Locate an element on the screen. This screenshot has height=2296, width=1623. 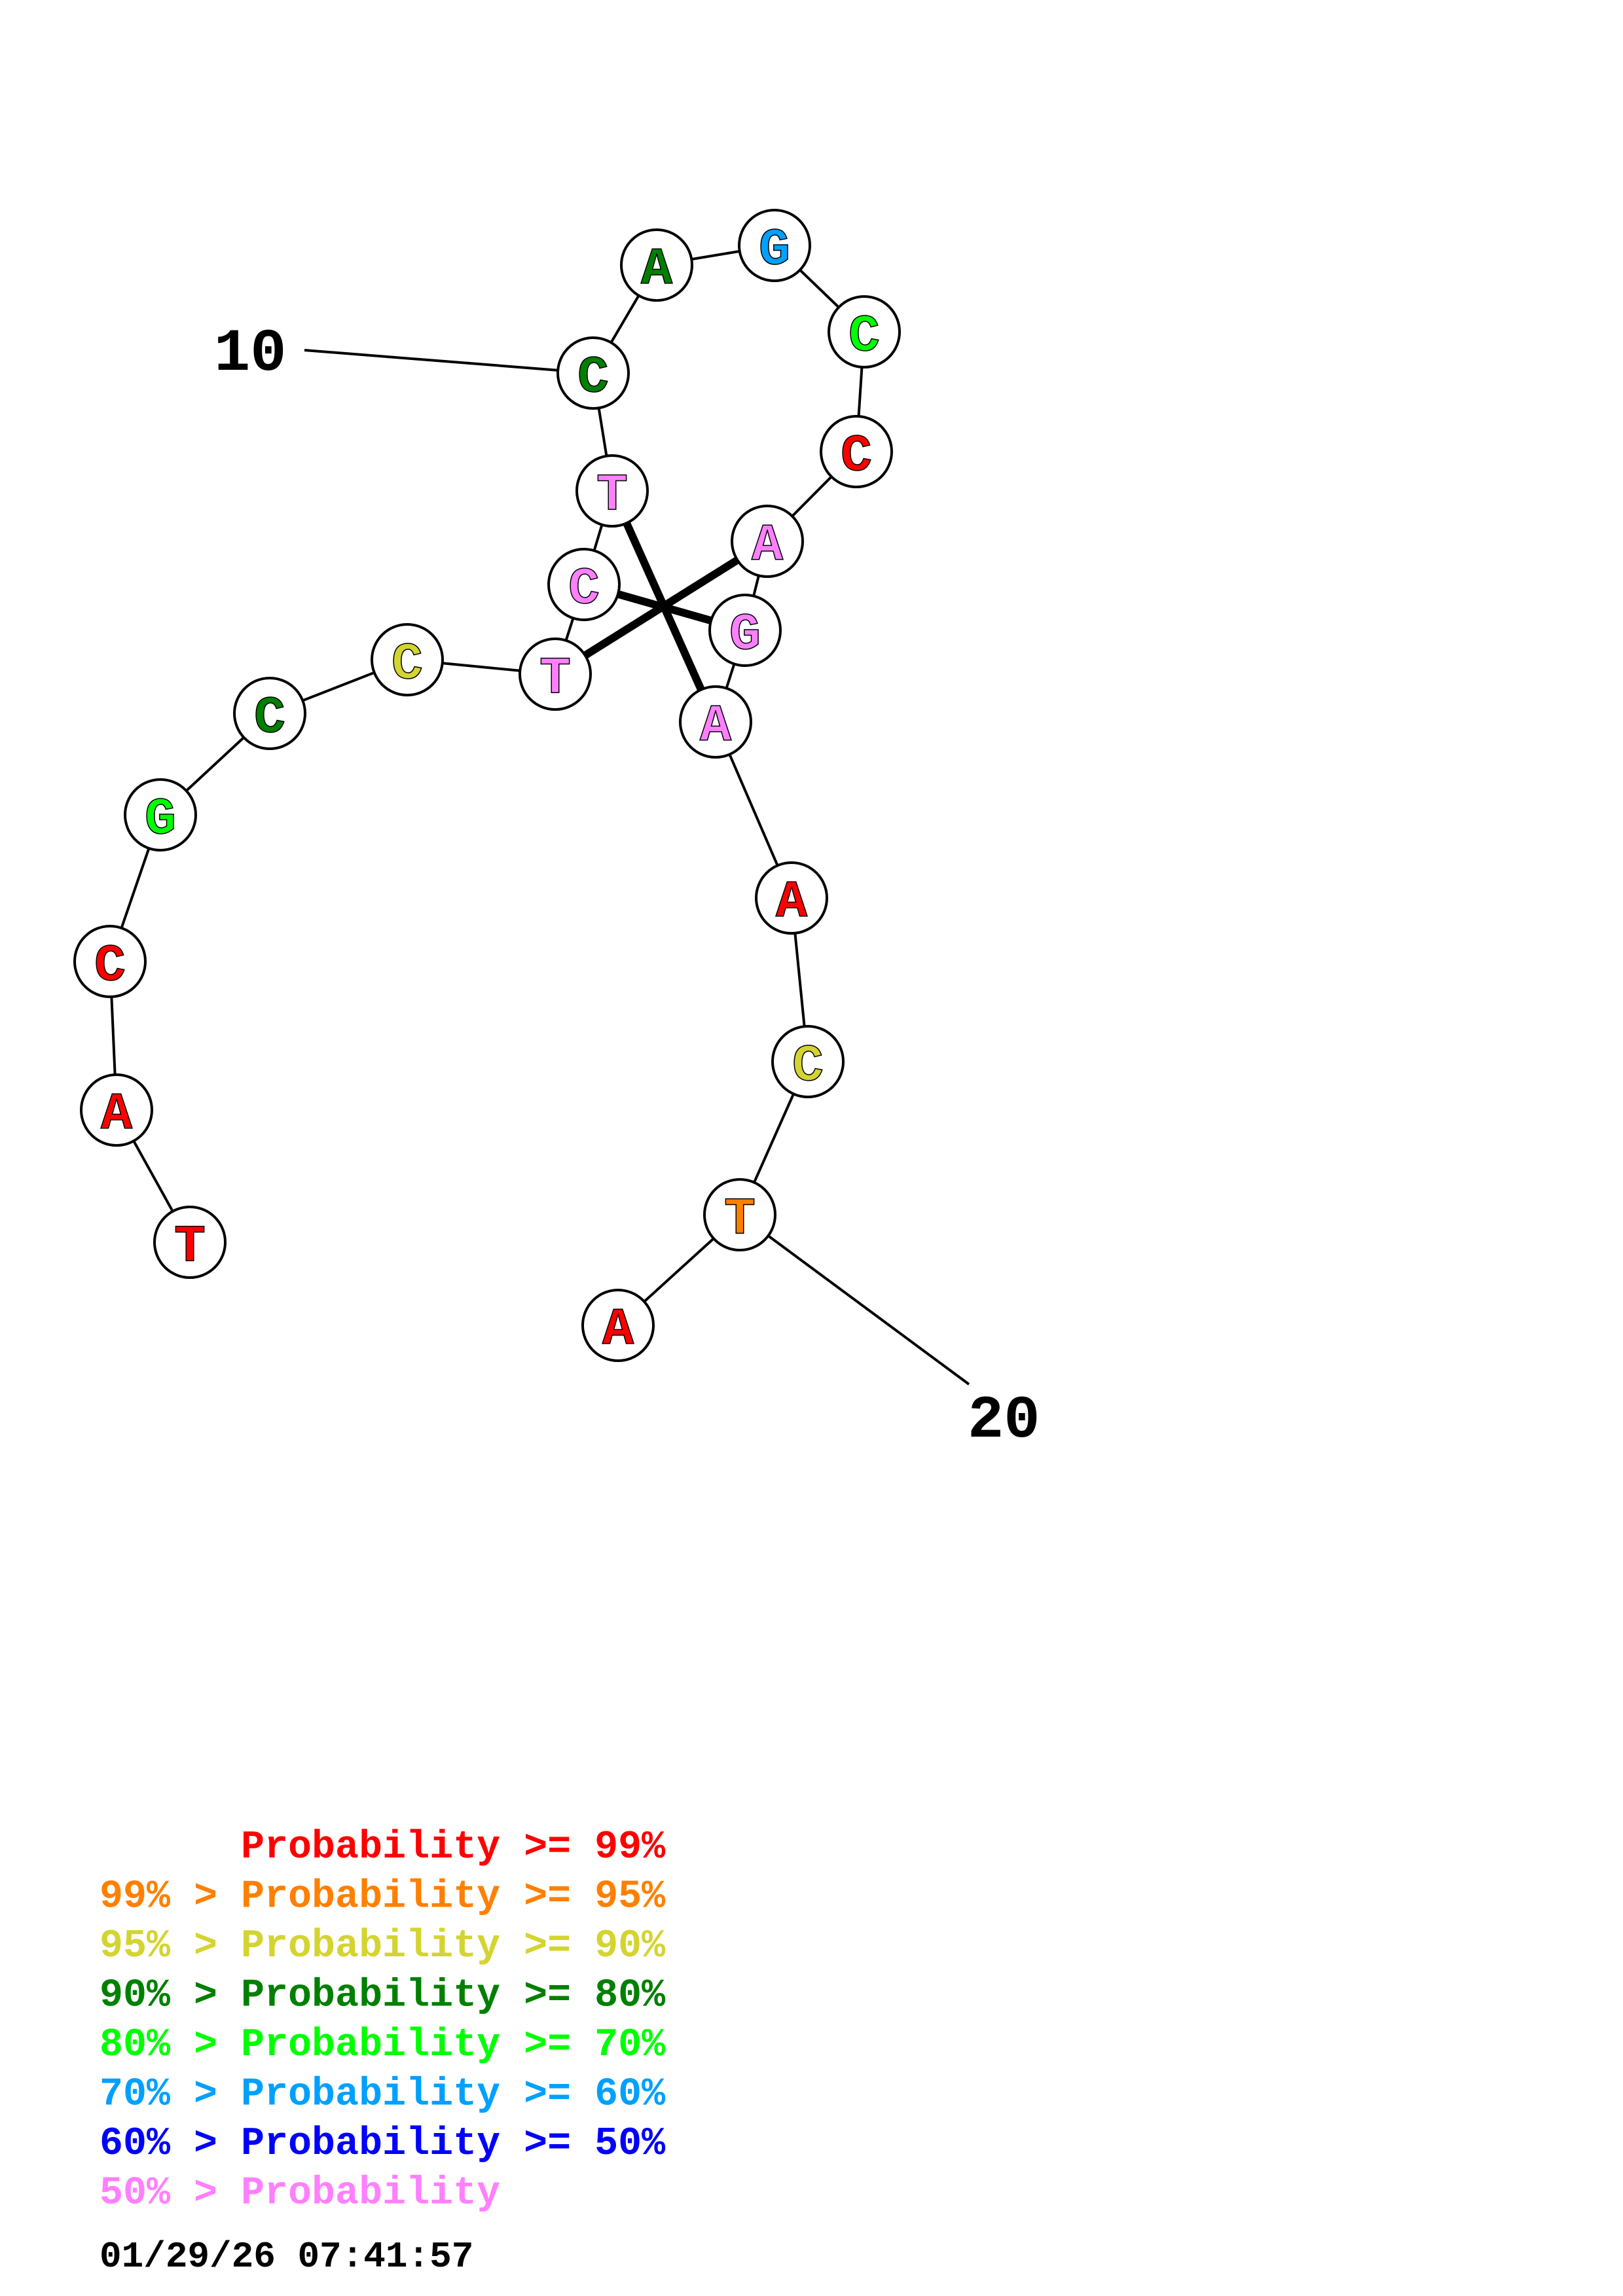
nucleotide-18: A is located at coordinates (791, 898).